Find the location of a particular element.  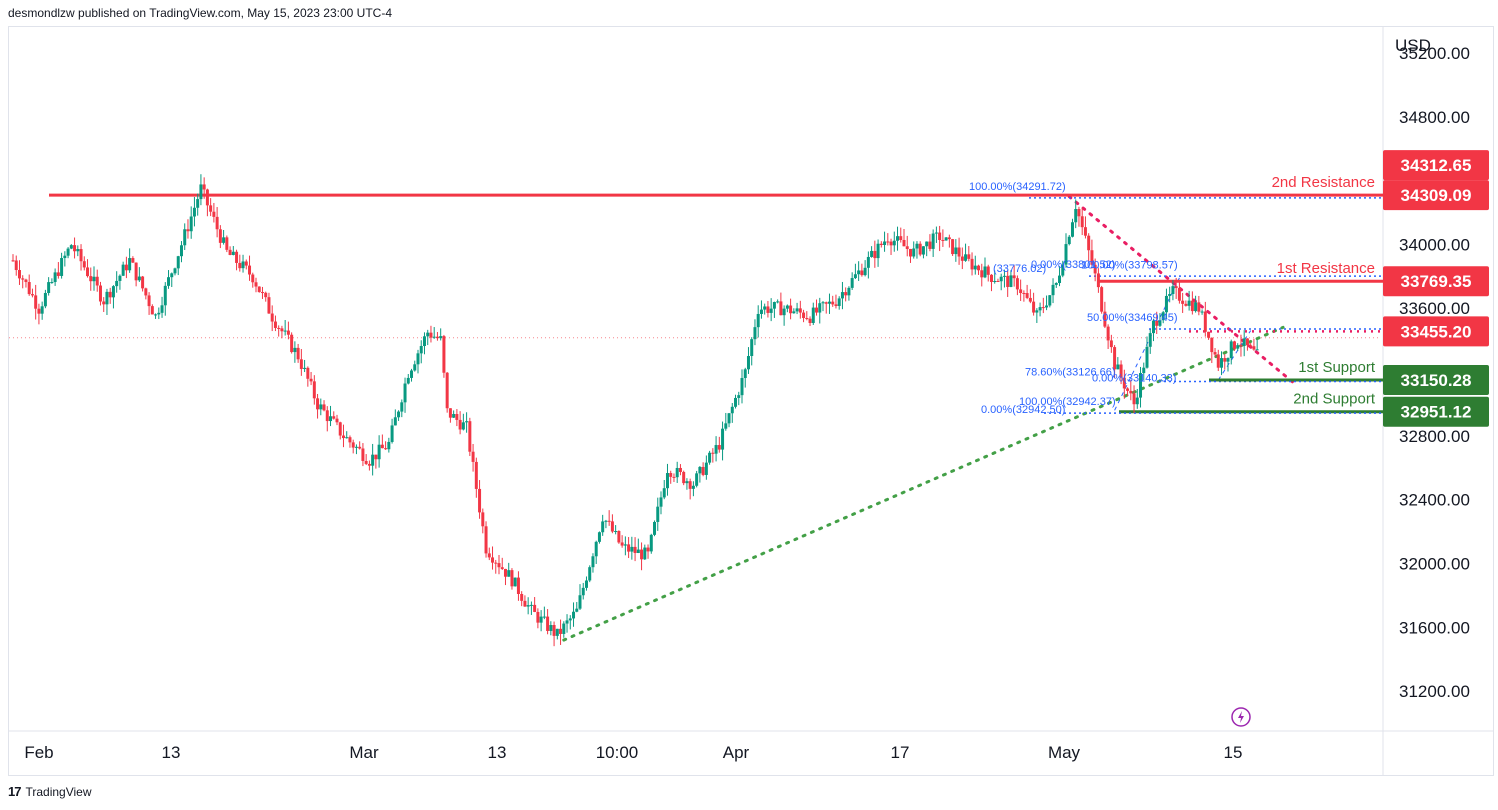

resistance-level-label: 2nd Resistance is located at coordinates (1323, 182).